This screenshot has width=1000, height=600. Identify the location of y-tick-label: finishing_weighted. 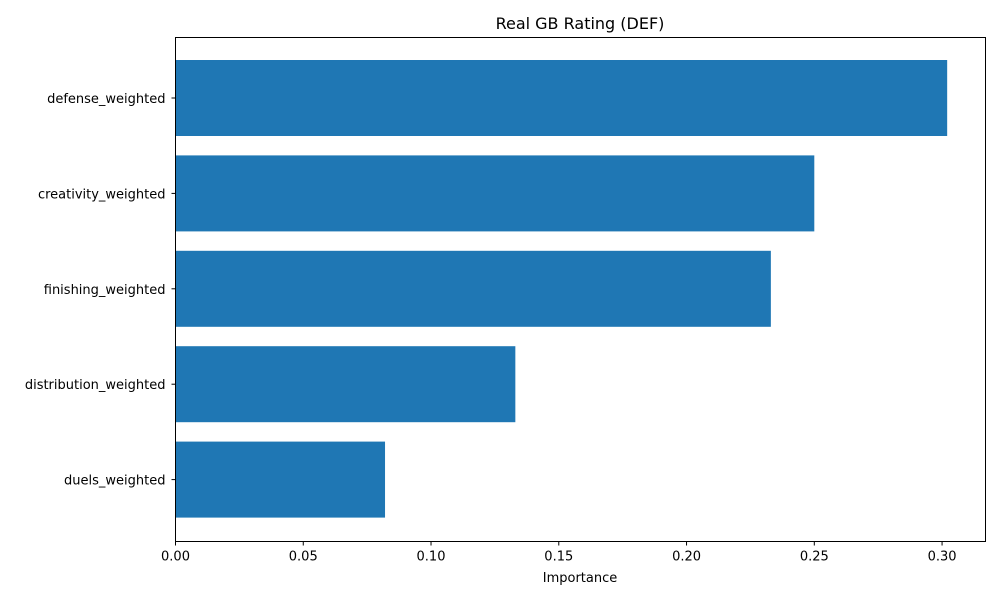
(105, 290).